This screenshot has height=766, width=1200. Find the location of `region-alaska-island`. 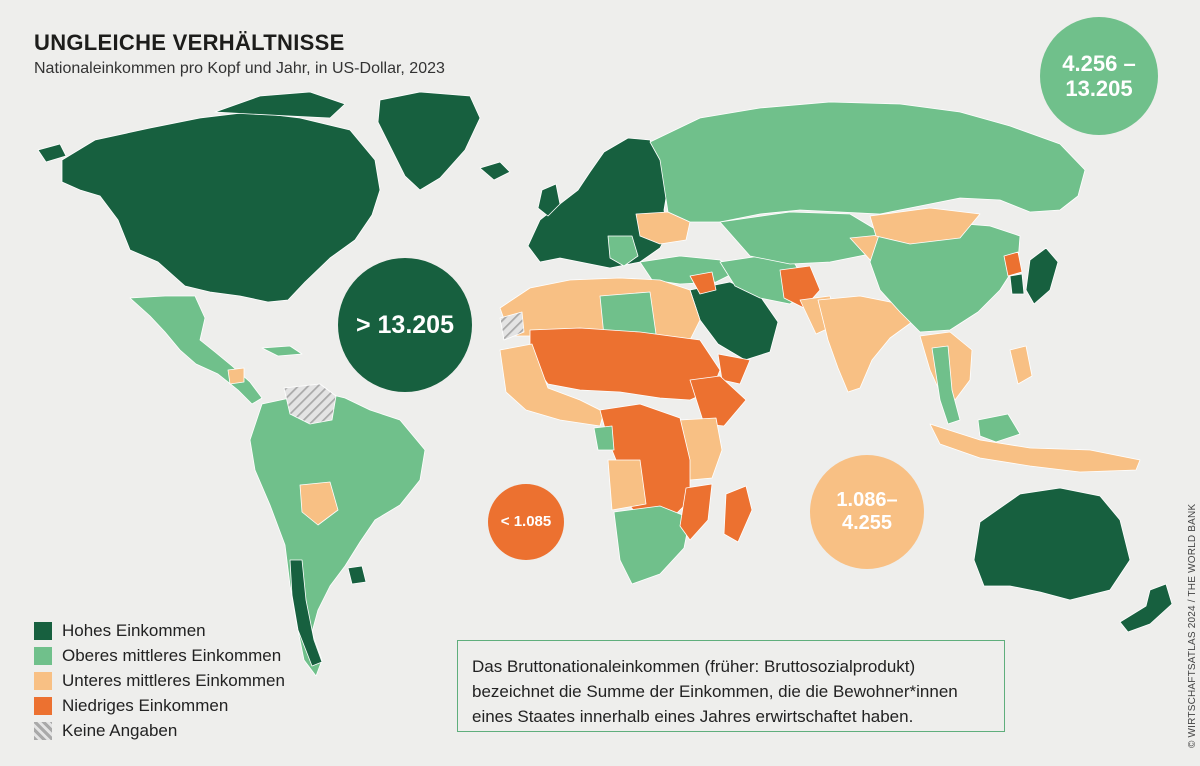

region-alaska-island is located at coordinates (52, 153).